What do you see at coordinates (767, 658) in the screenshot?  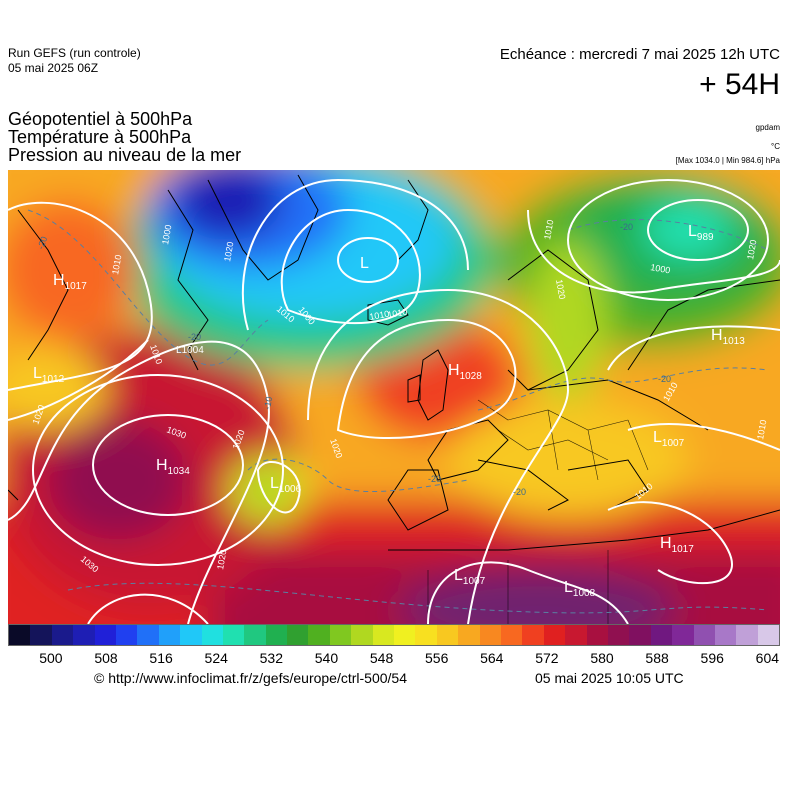 I see `scale-tick-label: 604` at bounding box center [767, 658].